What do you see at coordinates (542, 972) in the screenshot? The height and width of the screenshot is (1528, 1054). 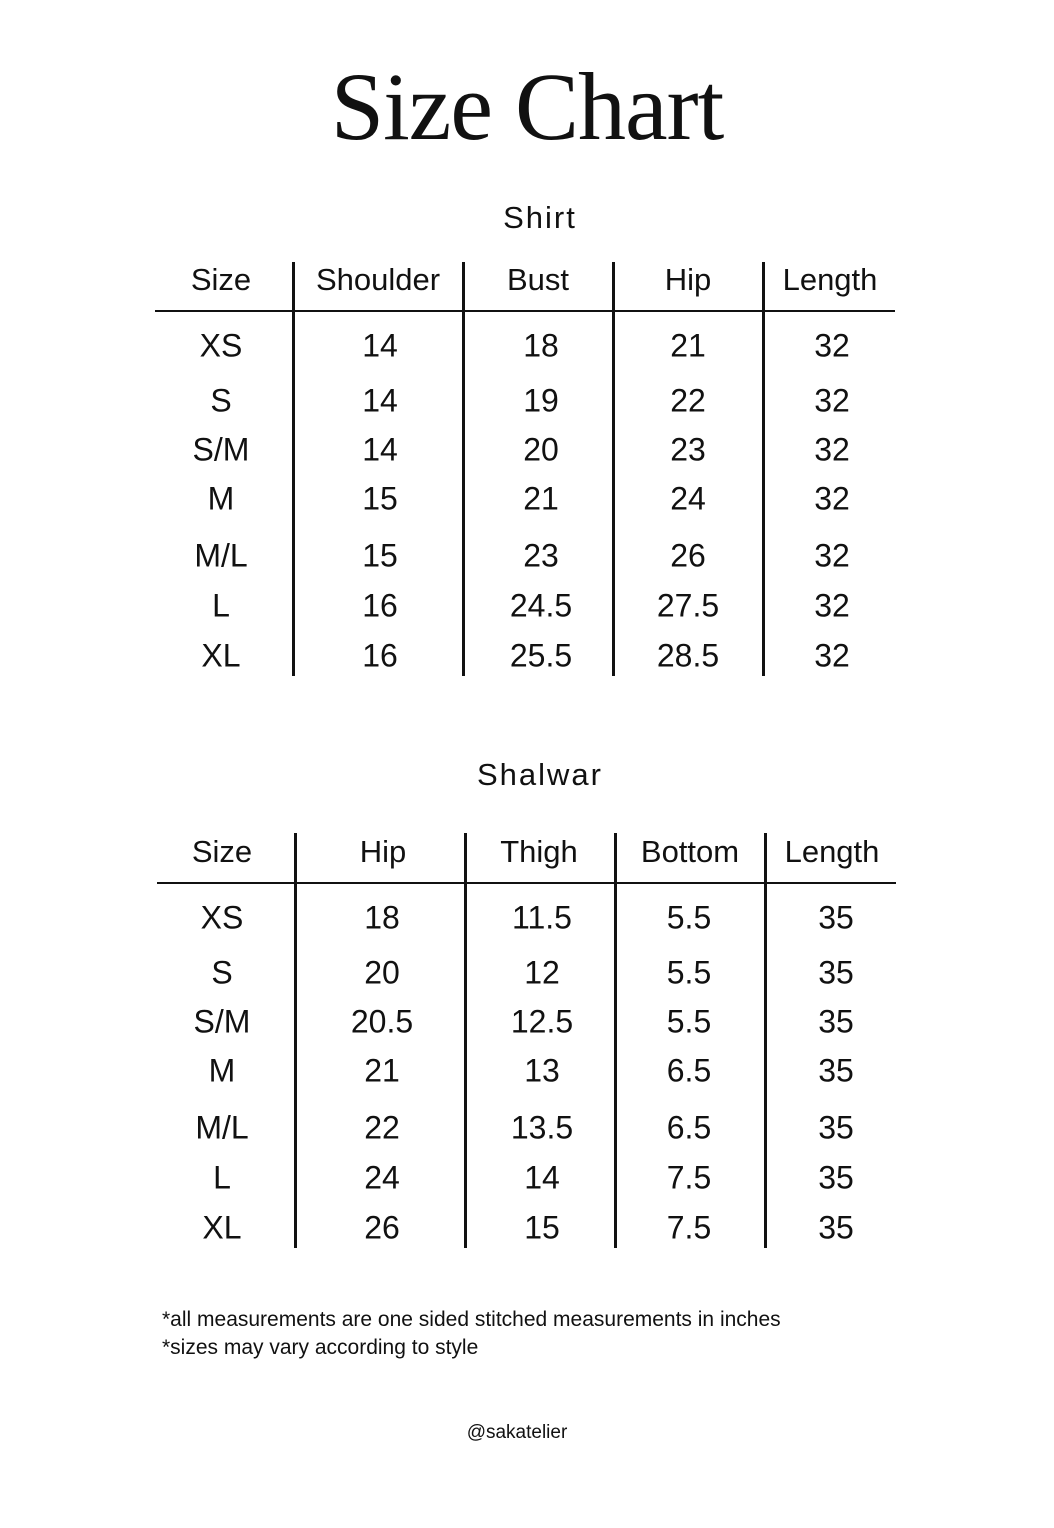 I see `shalwar-cell-thigh: 12` at bounding box center [542, 972].